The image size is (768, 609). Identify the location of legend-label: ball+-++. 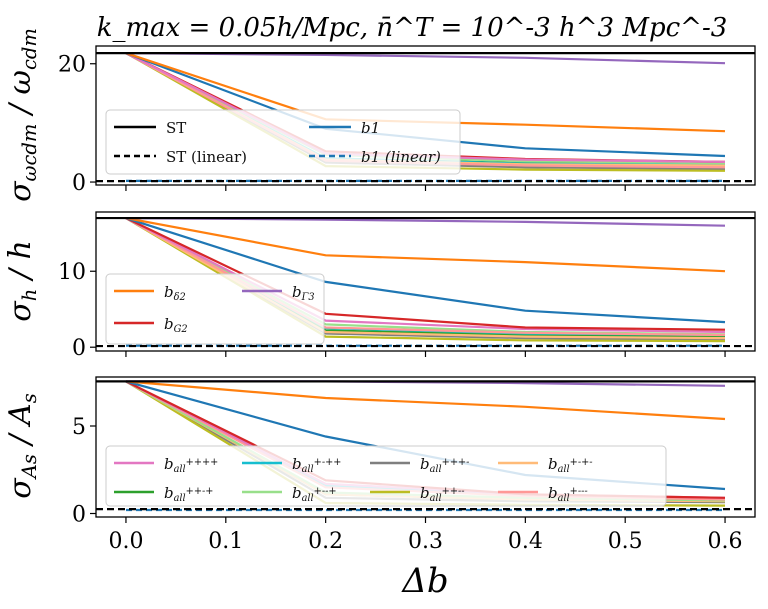
(316, 465).